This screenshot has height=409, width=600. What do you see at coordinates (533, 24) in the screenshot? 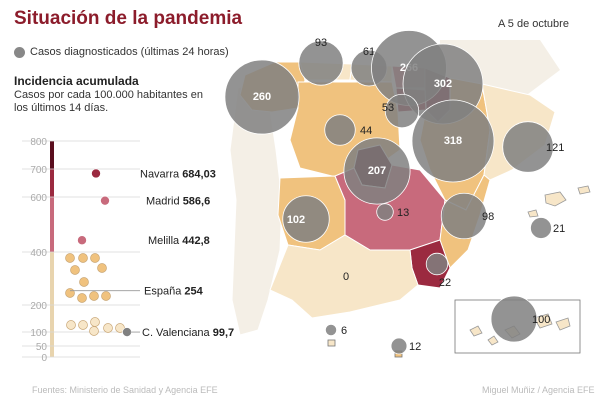
I see `date-label: A 5 de octubre` at bounding box center [533, 24].